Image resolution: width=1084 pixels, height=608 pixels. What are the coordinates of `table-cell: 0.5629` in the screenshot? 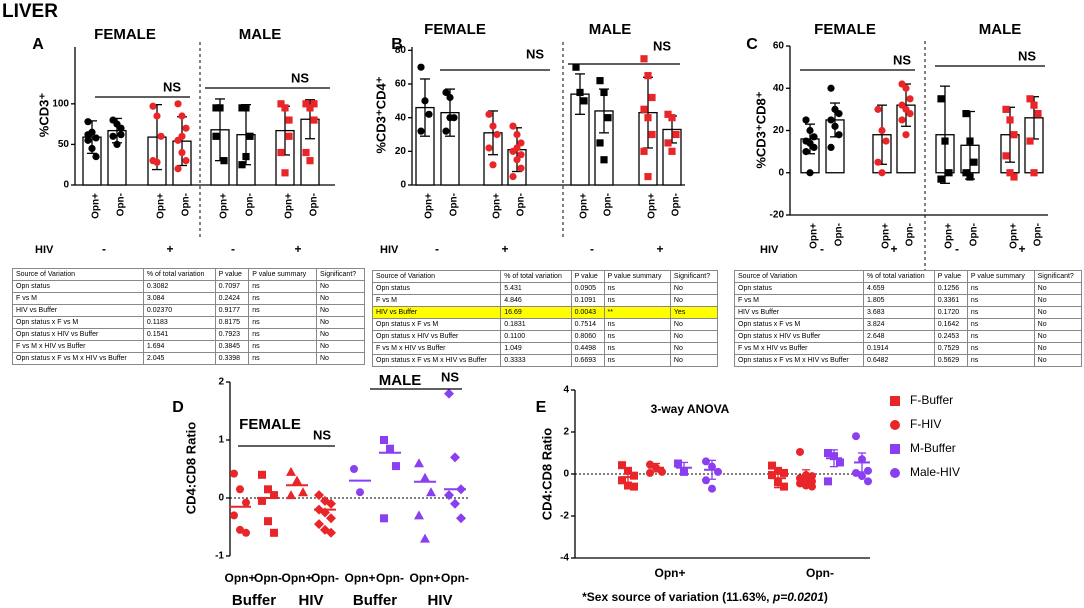 It's located at (950, 360).